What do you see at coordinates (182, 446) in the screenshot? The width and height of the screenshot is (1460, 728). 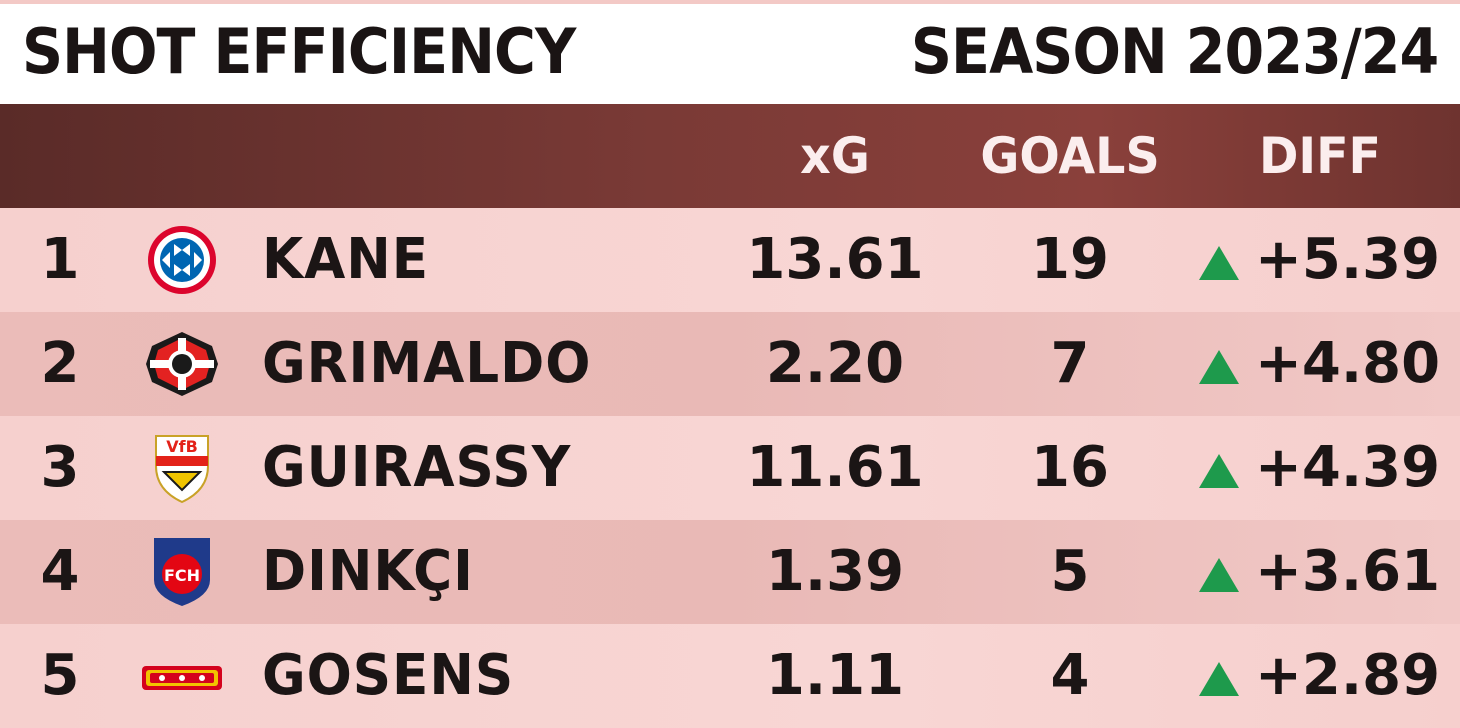 I see `svg-text: VfB` at bounding box center [182, 446].